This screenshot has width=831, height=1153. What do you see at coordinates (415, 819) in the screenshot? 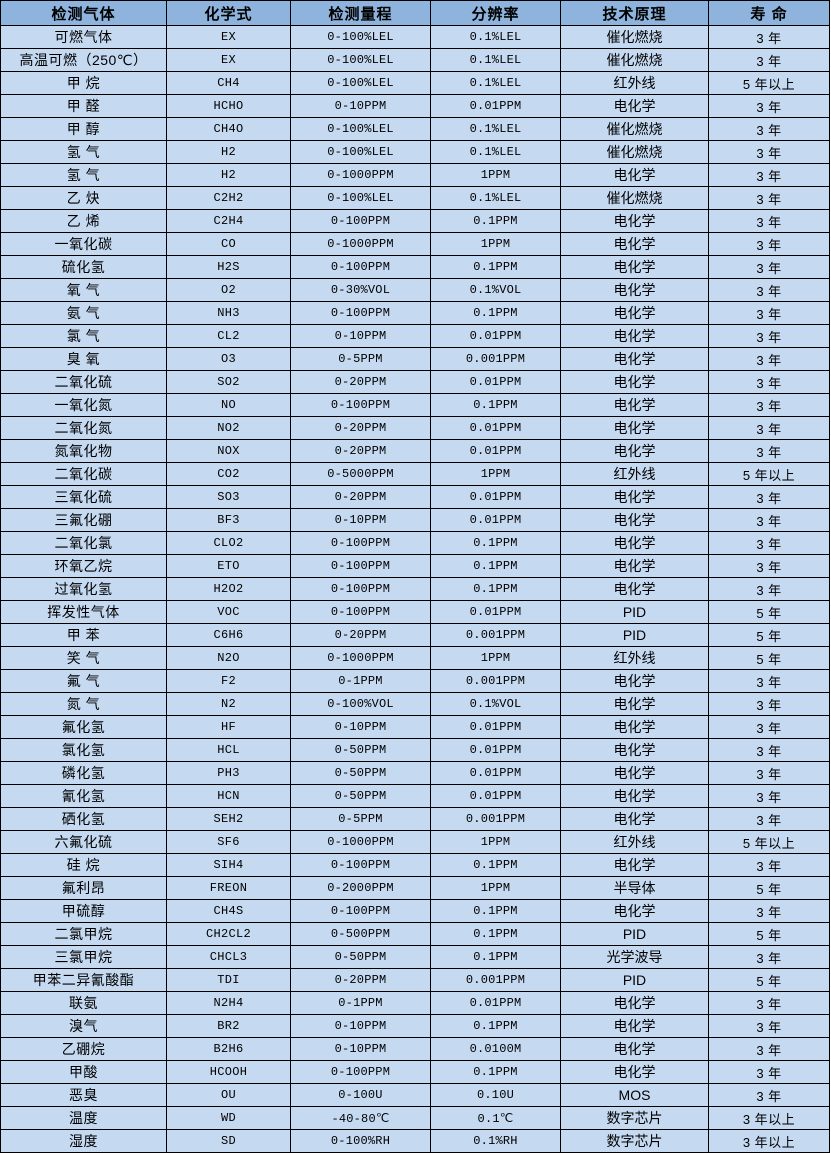
I see `table-row: 硒化氢 SEH2 0-5PPM 0.001PPM 电化学 3 年` at bounding box center [415, 819].